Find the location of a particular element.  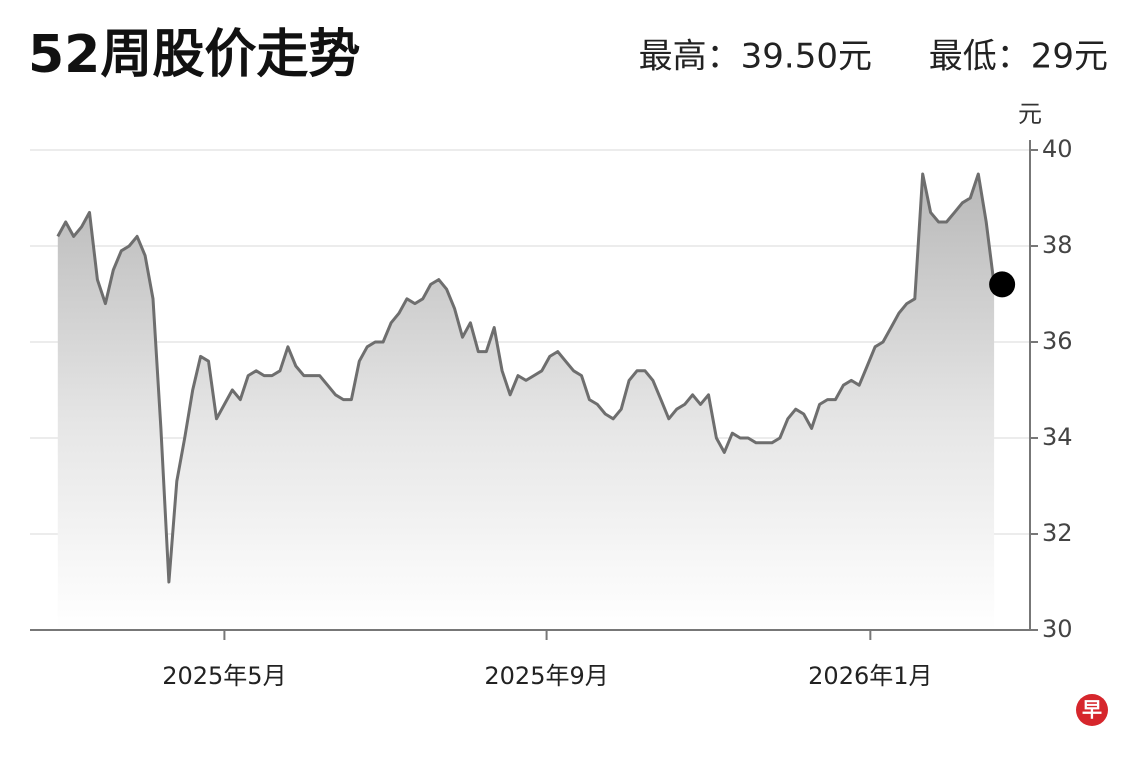

y-axis-unit: 元 is located at coordinates (1030, 114).